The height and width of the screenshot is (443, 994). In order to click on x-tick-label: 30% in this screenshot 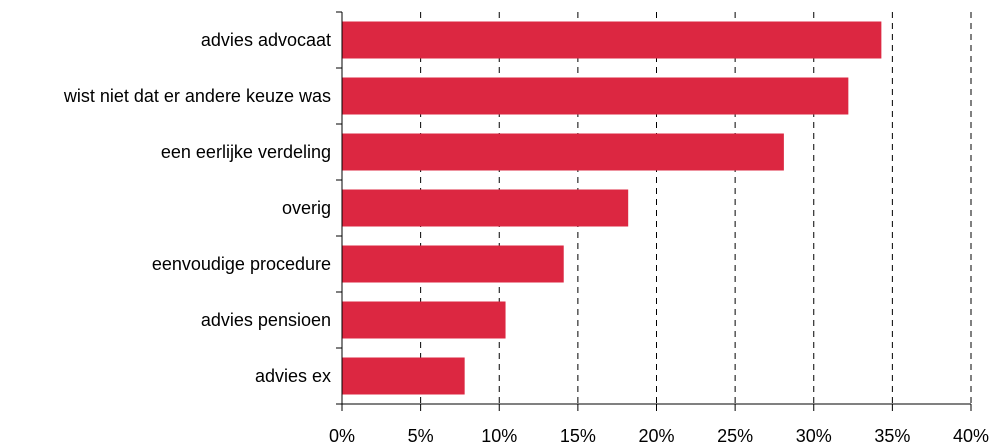, I will do `click(814, 434)`.